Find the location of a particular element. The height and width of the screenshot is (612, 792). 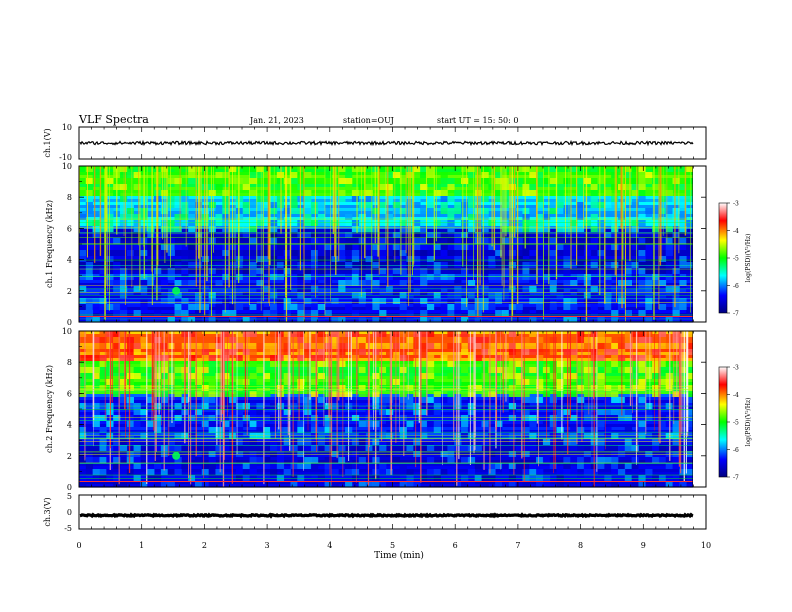

ch2-colorbar is located at coordinates (723, 422).